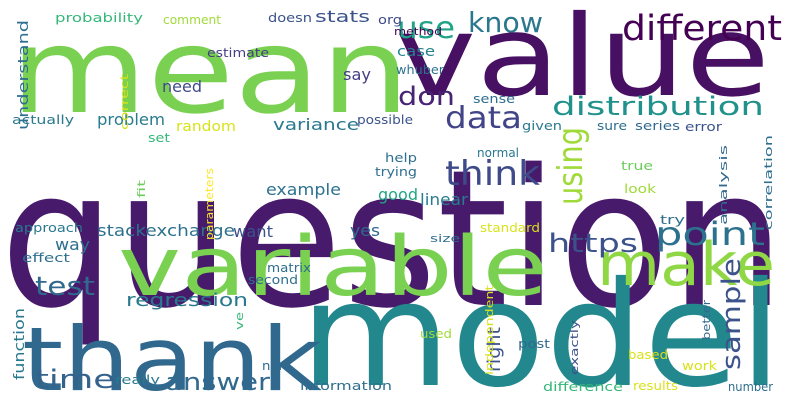  Describe the element at coordinates (542, 126) in the screenshot. I see `word-cloud-word: given` at that location.